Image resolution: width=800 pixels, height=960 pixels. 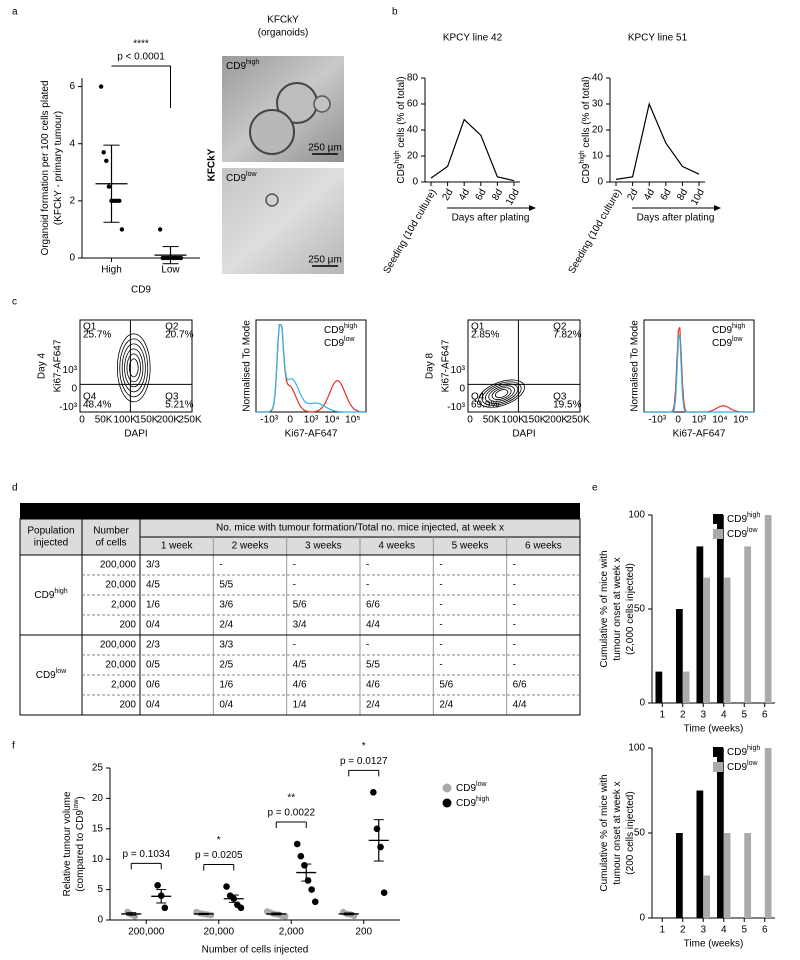 I want to click on table-cell: 2/5, so click(x=226, y=665).